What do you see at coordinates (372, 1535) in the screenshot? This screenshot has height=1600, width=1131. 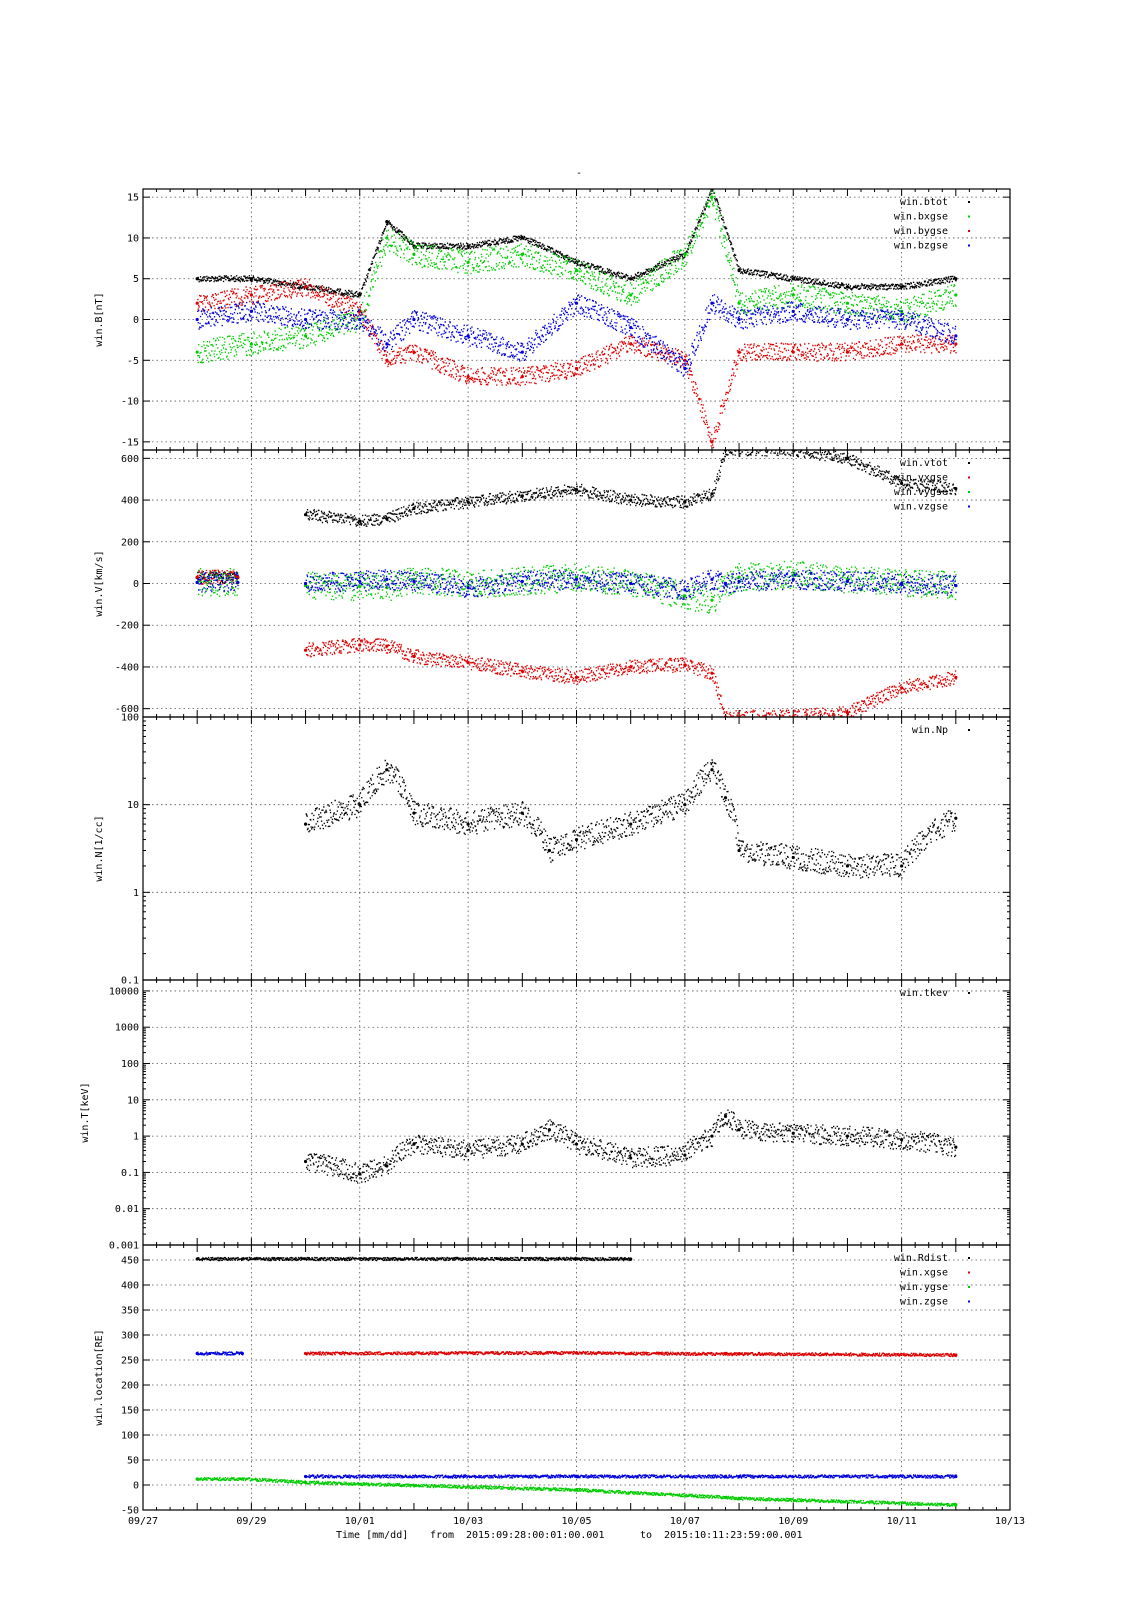 I see `footer-time-label: Time [mm/dd]` at bounding box center [372, 1535].